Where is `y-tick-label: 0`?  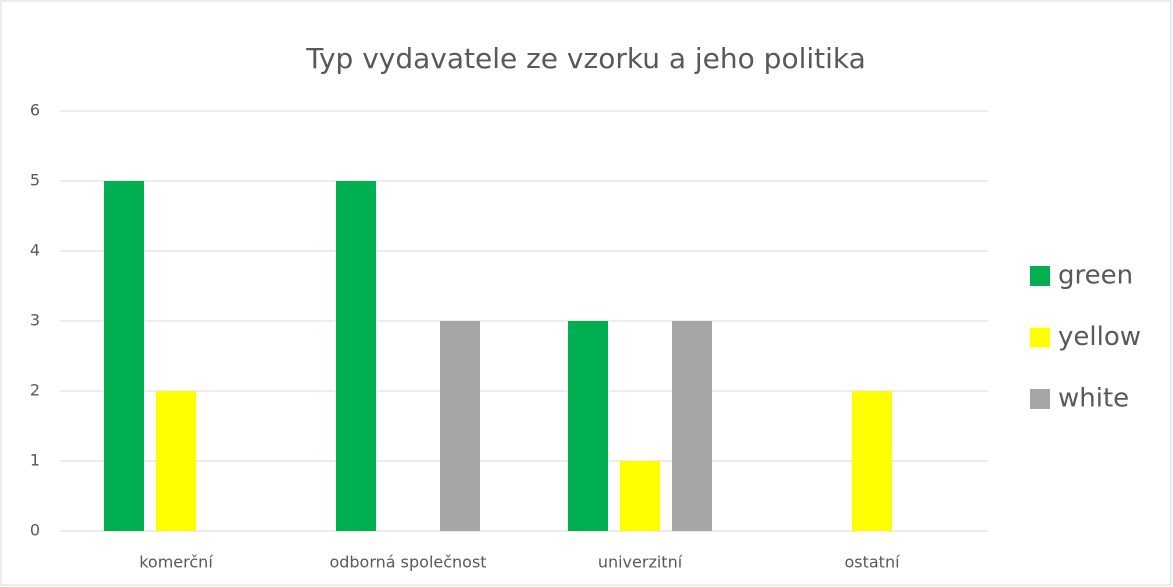
y-tick-label: 0 is located at coordinates (35, 530).